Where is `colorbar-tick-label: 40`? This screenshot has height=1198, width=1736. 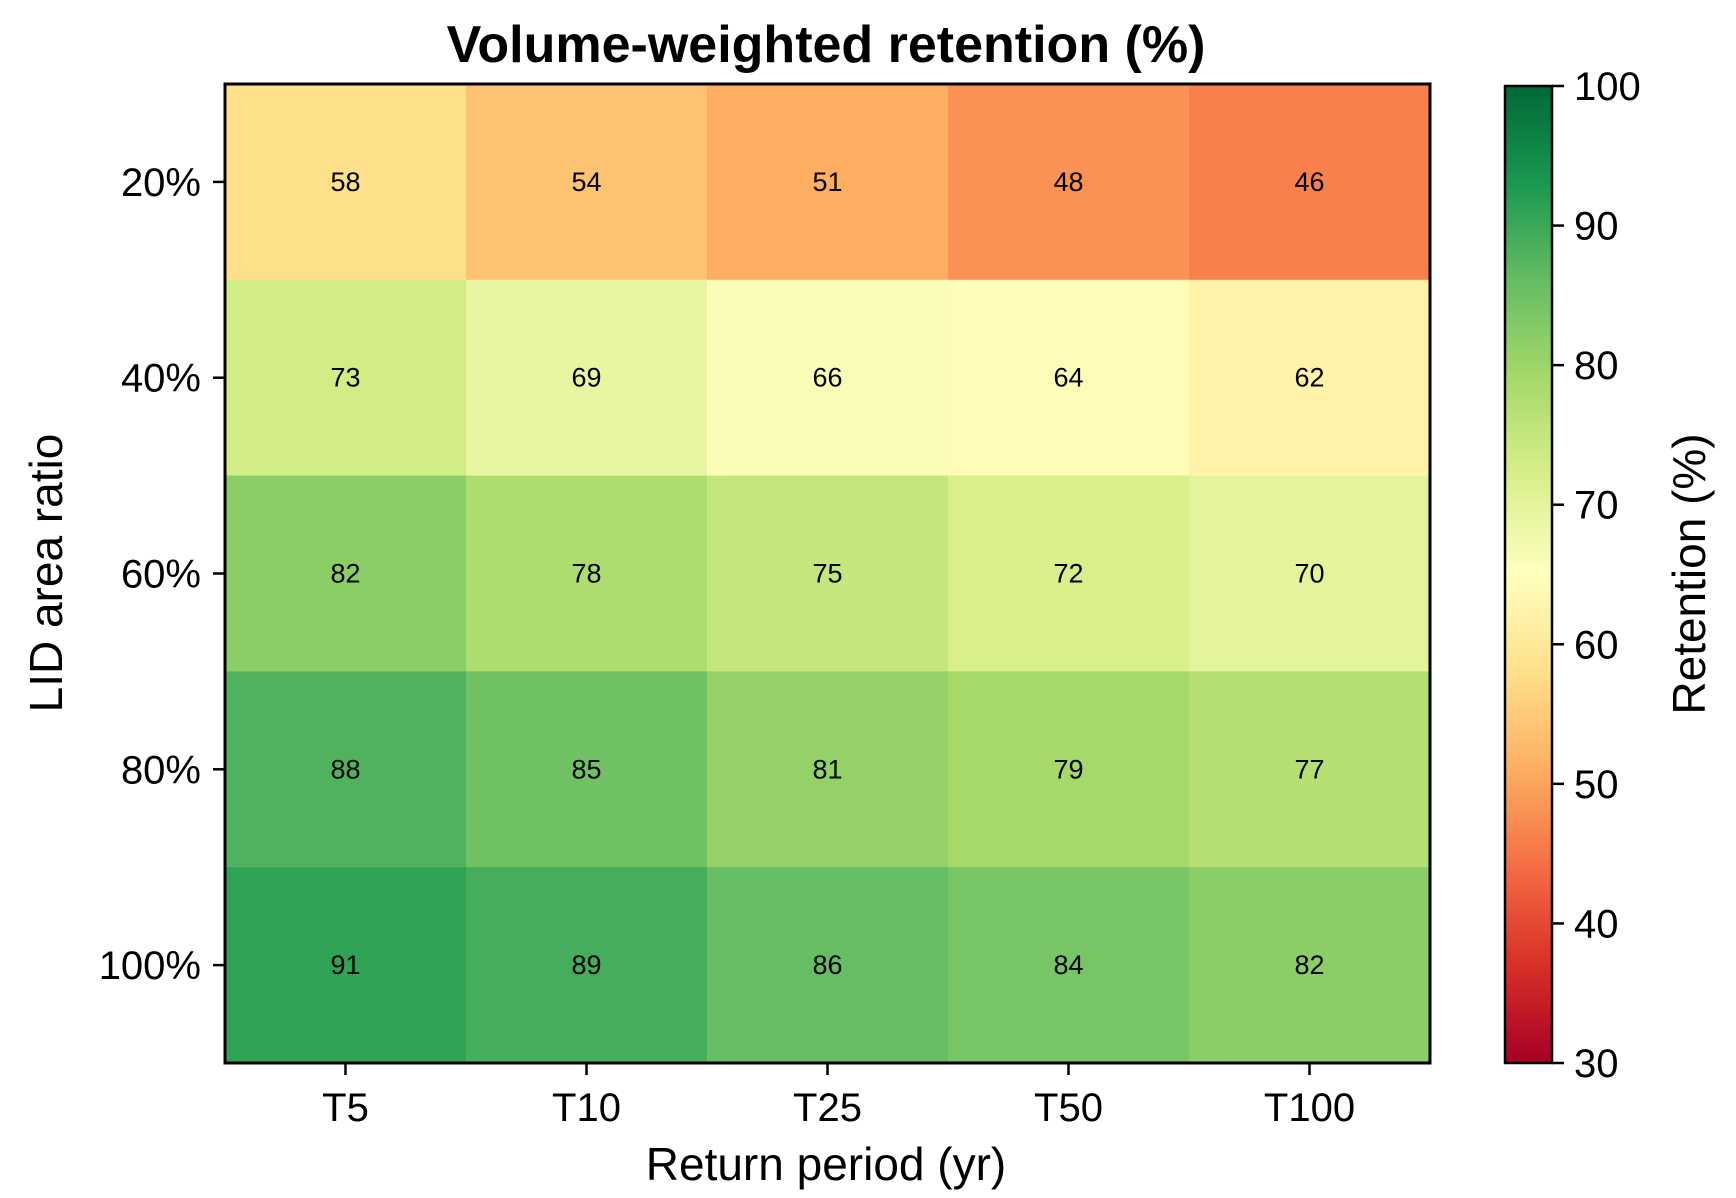 colorbar-tick-label: 40 is located at coordinates (1596, 924).